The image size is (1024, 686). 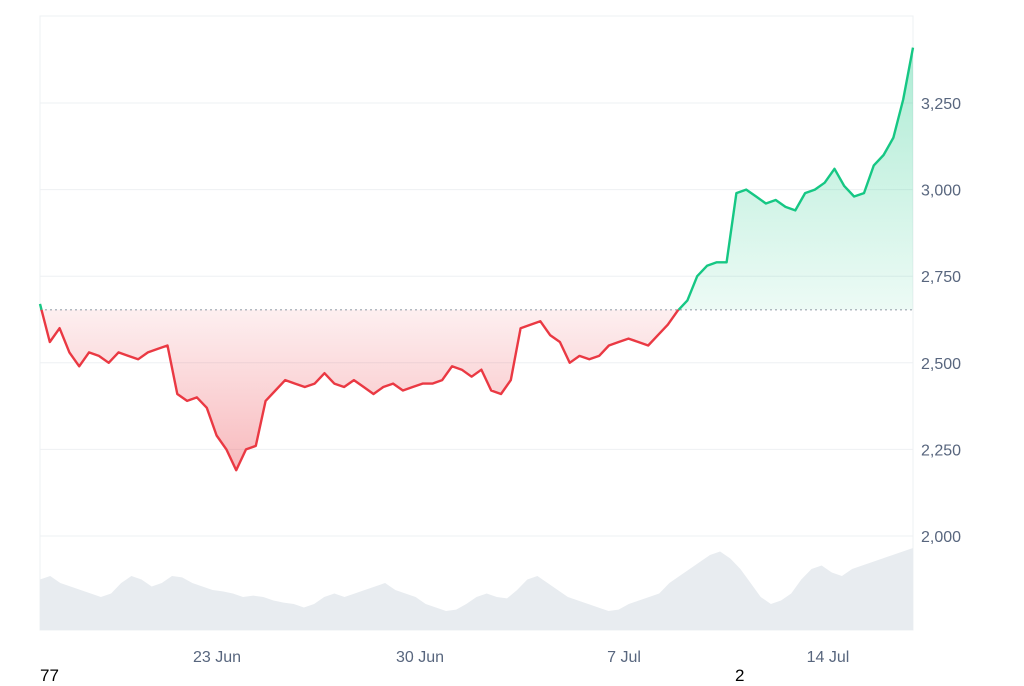 What do you see at coordinates (828, 657) in the screenshot?
I see `x-tick-label: 14 Jul` at bounding box center [828, 657].